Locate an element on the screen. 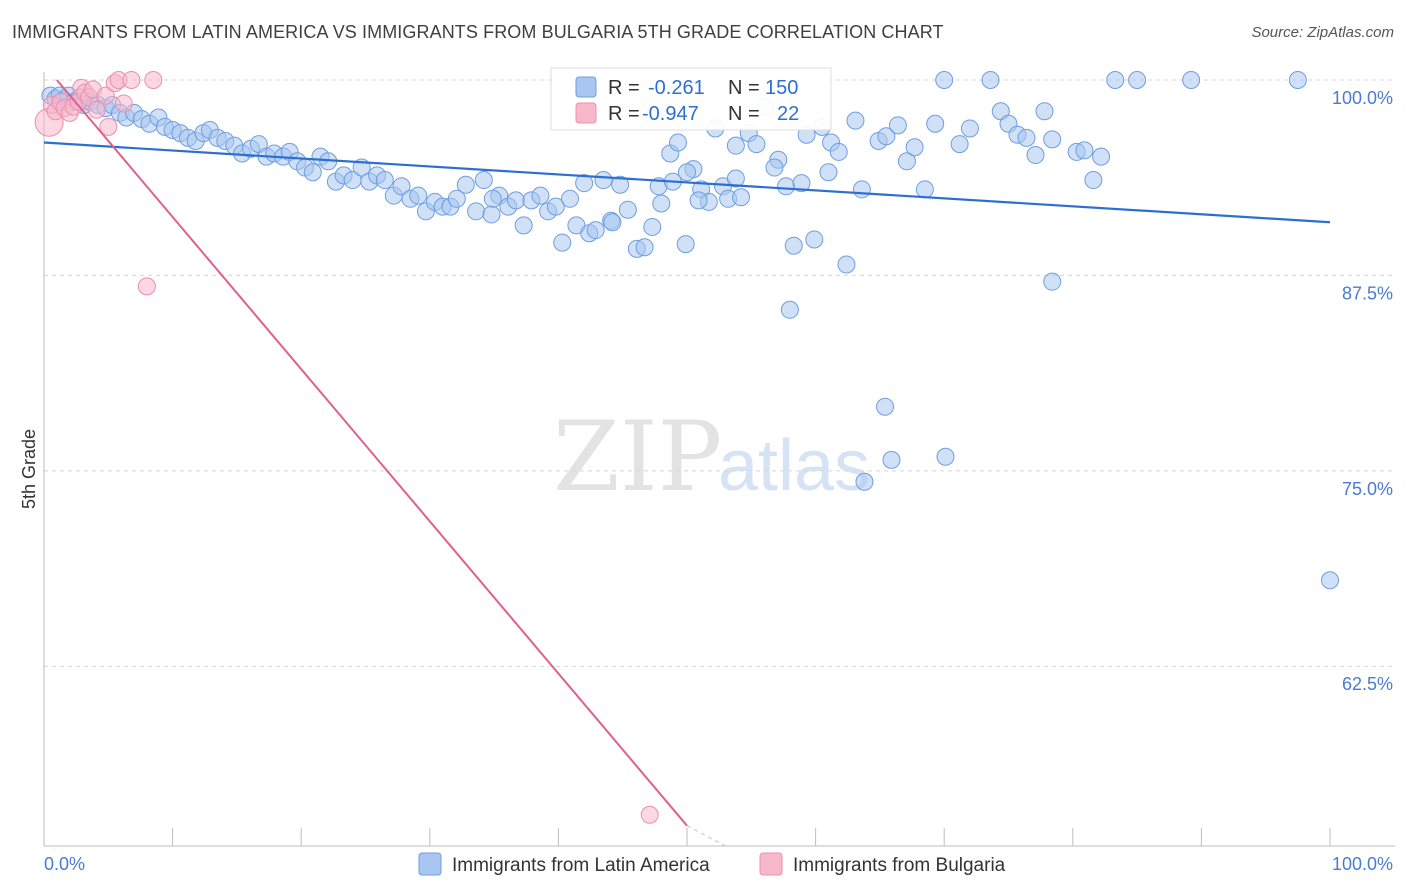 The image size is (1406, 892). legend-r-label-1: R = is located at coordinates (624, 88).